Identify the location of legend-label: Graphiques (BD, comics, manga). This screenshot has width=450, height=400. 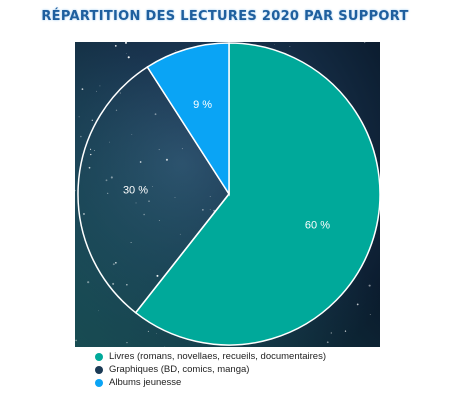
(179, 369).